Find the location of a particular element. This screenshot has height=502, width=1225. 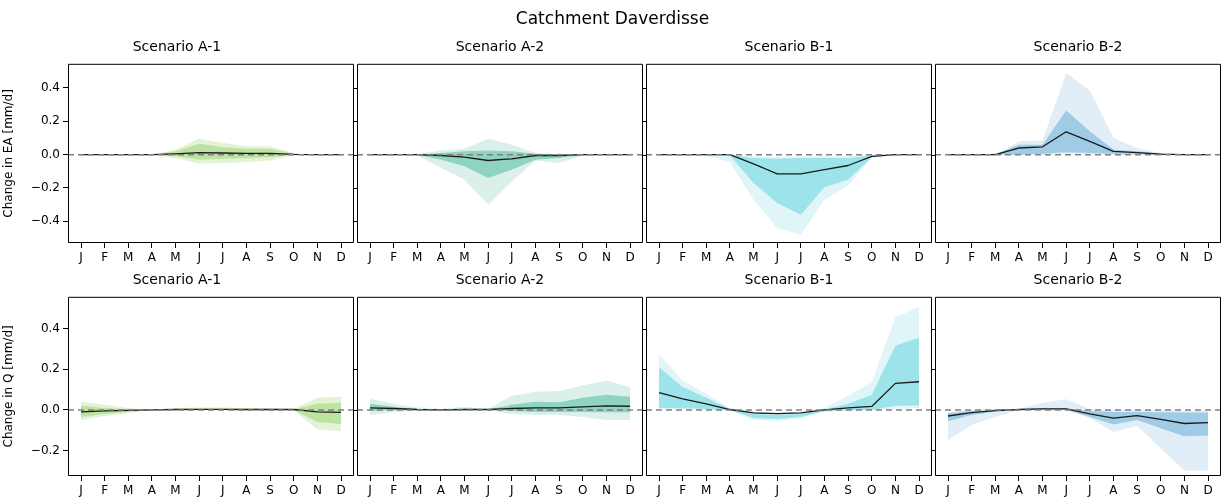

chart-title: Scenario A-1 is located at coordinates (177, 46).